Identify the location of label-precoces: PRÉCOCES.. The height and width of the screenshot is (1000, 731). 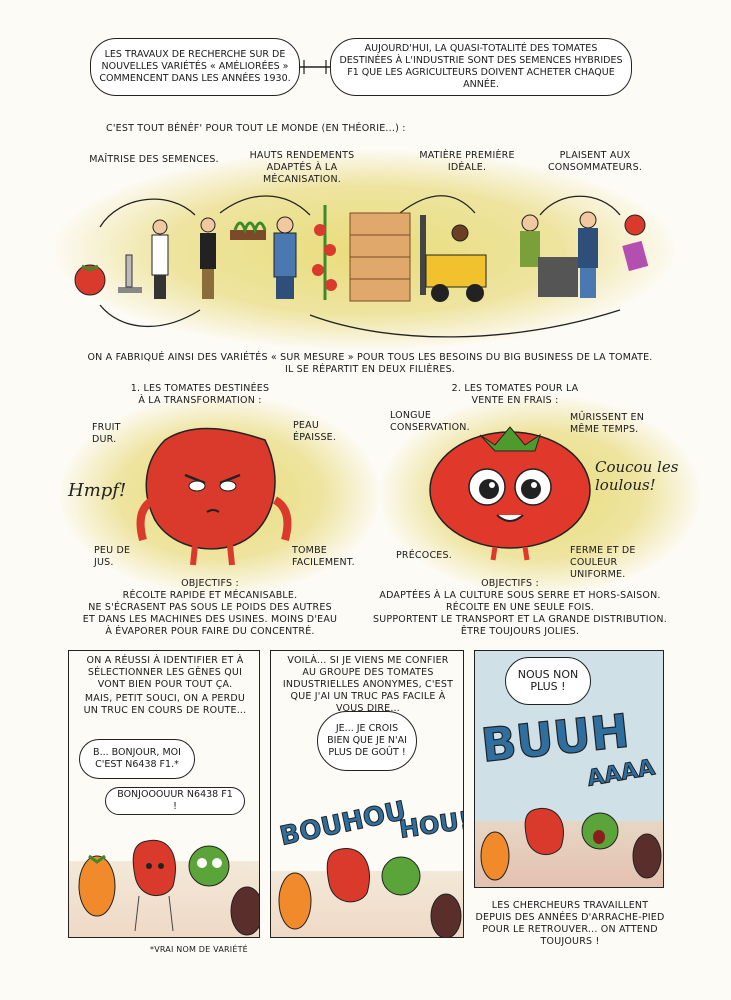
(424, 555).